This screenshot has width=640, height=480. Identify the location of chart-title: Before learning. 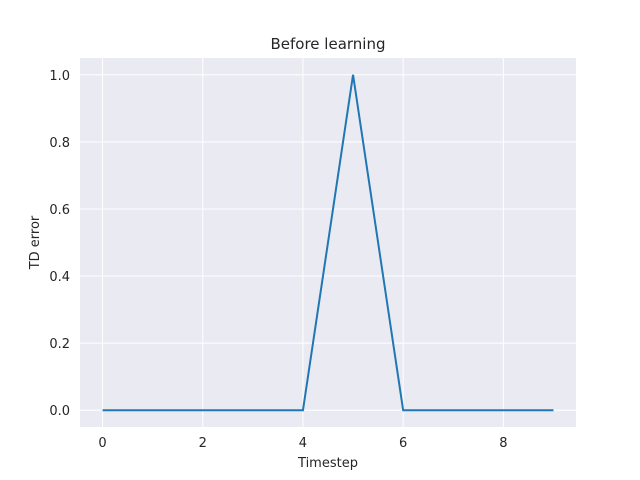
(327, 44).